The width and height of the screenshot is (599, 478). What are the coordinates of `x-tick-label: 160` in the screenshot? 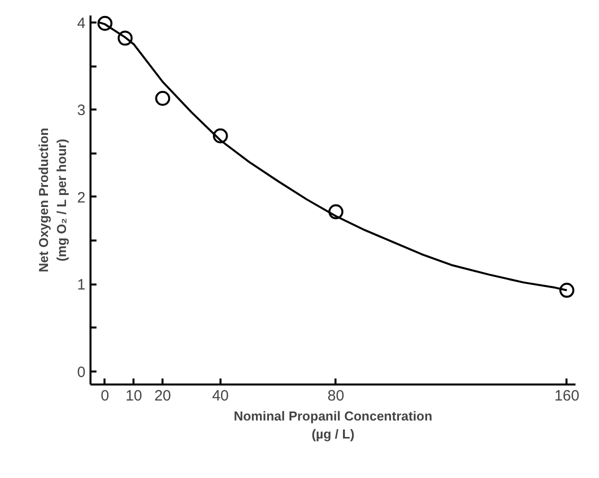 It's located at (567, 396).